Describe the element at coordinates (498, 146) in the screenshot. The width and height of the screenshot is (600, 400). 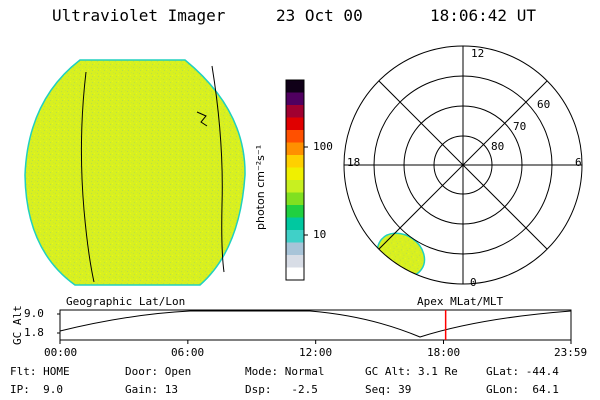
I see `lat-label-80: 80` at that location.